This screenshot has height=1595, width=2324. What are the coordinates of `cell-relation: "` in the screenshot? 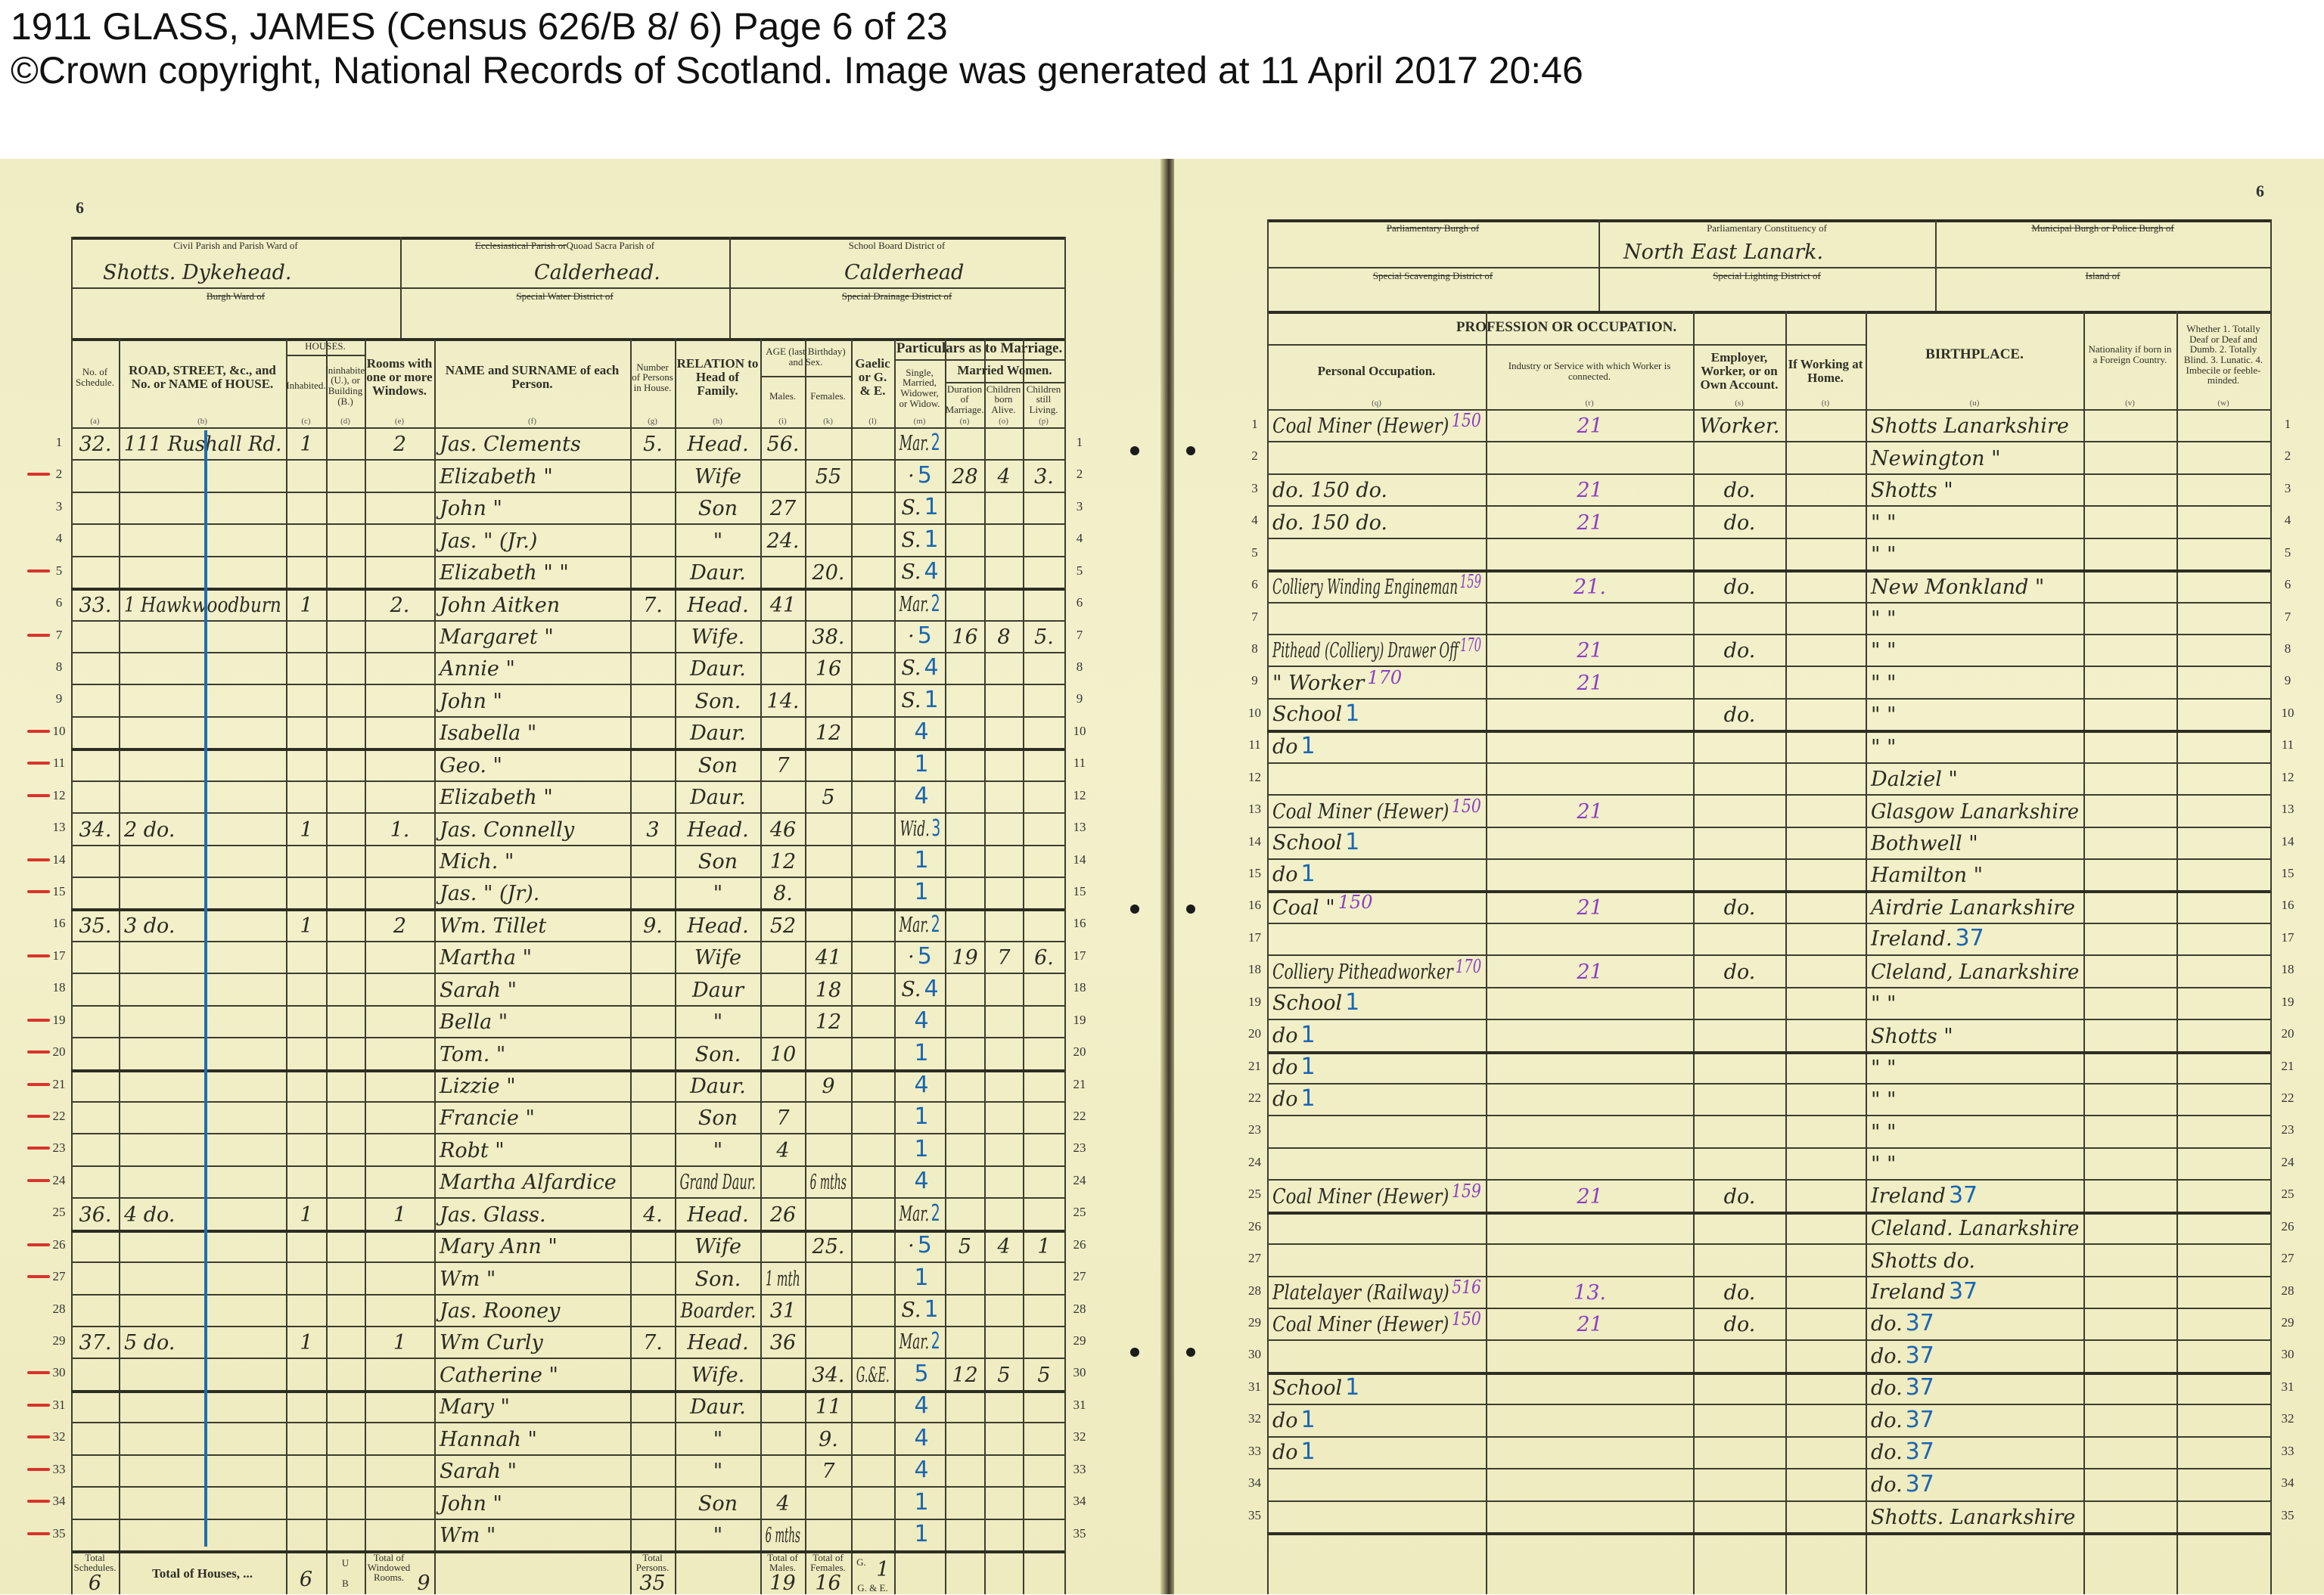 It's located at (718, 540).